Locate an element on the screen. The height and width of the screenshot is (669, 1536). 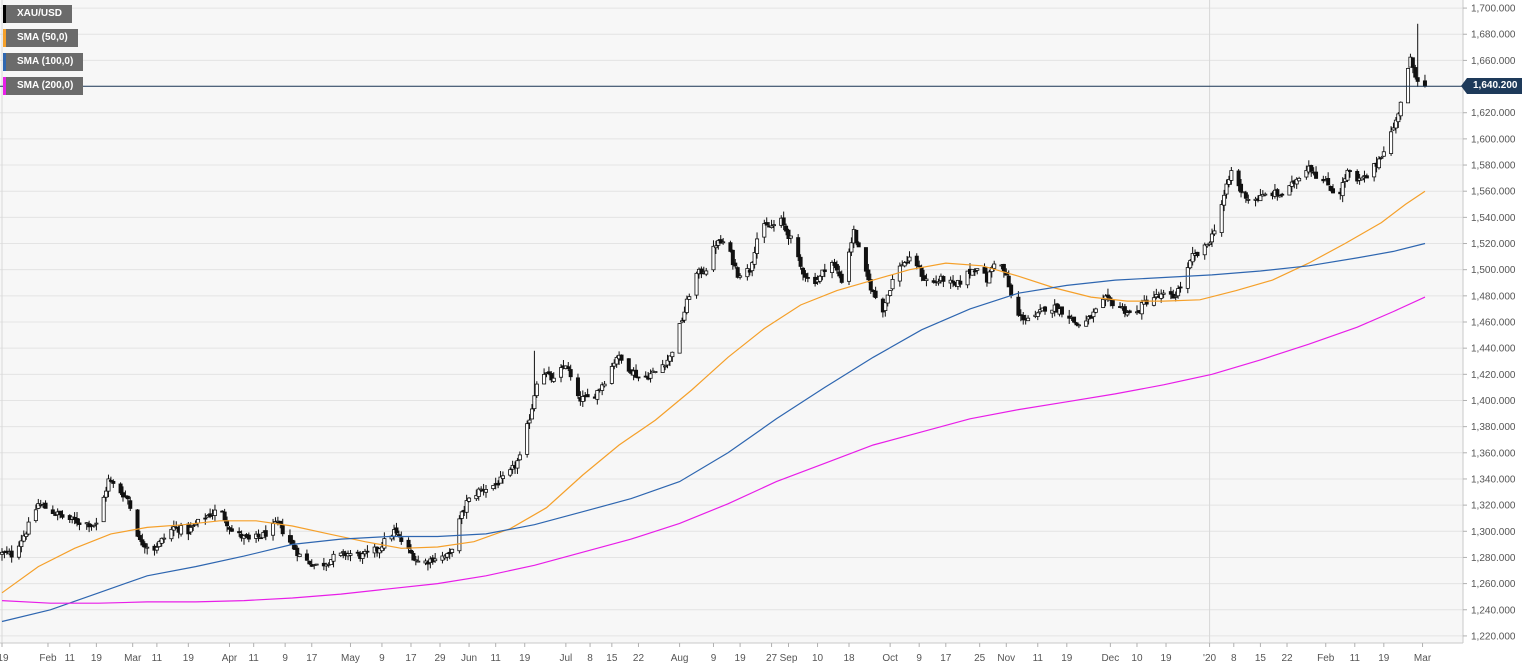
x-tick-label: 19 is located at coordinates (741, 658).